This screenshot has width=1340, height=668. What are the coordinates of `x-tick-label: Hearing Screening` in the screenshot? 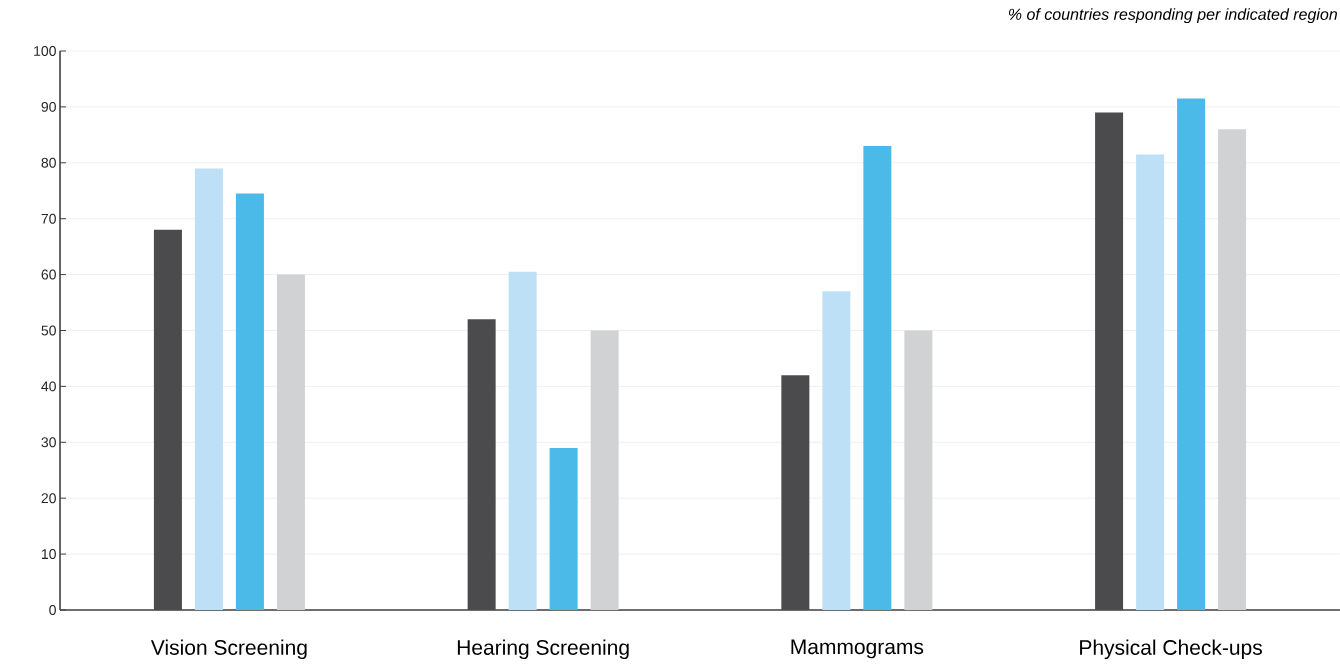 It's located at (543, 649).